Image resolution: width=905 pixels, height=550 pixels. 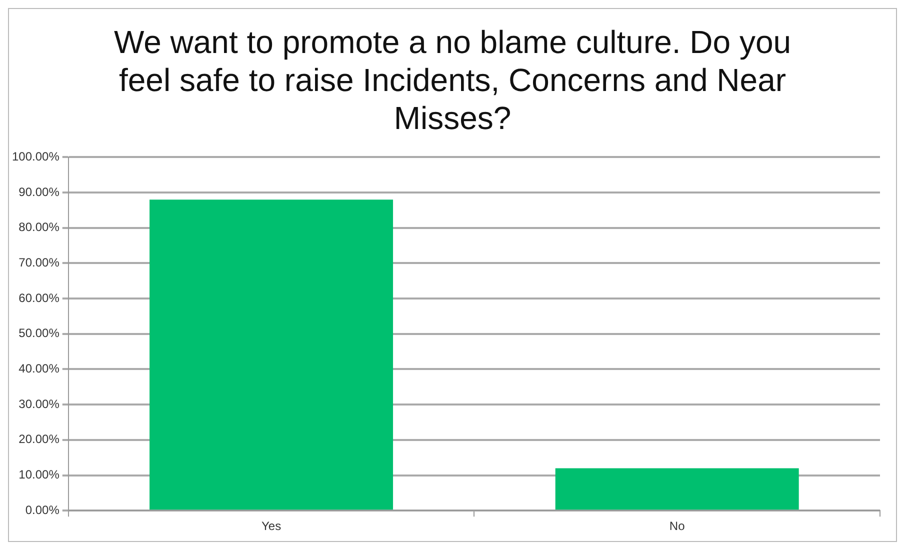 What do you see at coordinates (36, 157) in the screenshot?
I see `y-tick-label: 100.00%` at bounding box center [36, 157].